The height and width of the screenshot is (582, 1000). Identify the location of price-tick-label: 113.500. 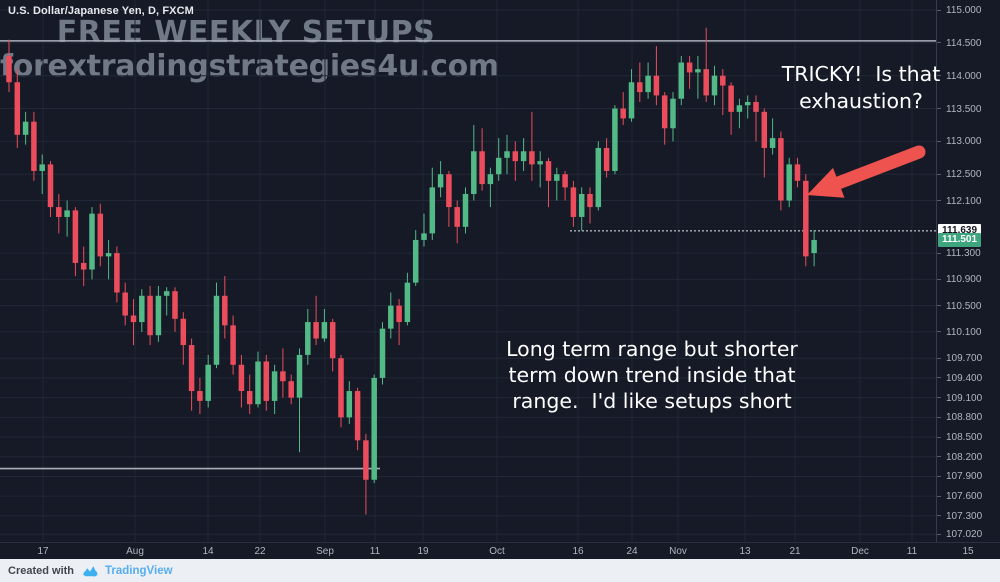
(964, 109).